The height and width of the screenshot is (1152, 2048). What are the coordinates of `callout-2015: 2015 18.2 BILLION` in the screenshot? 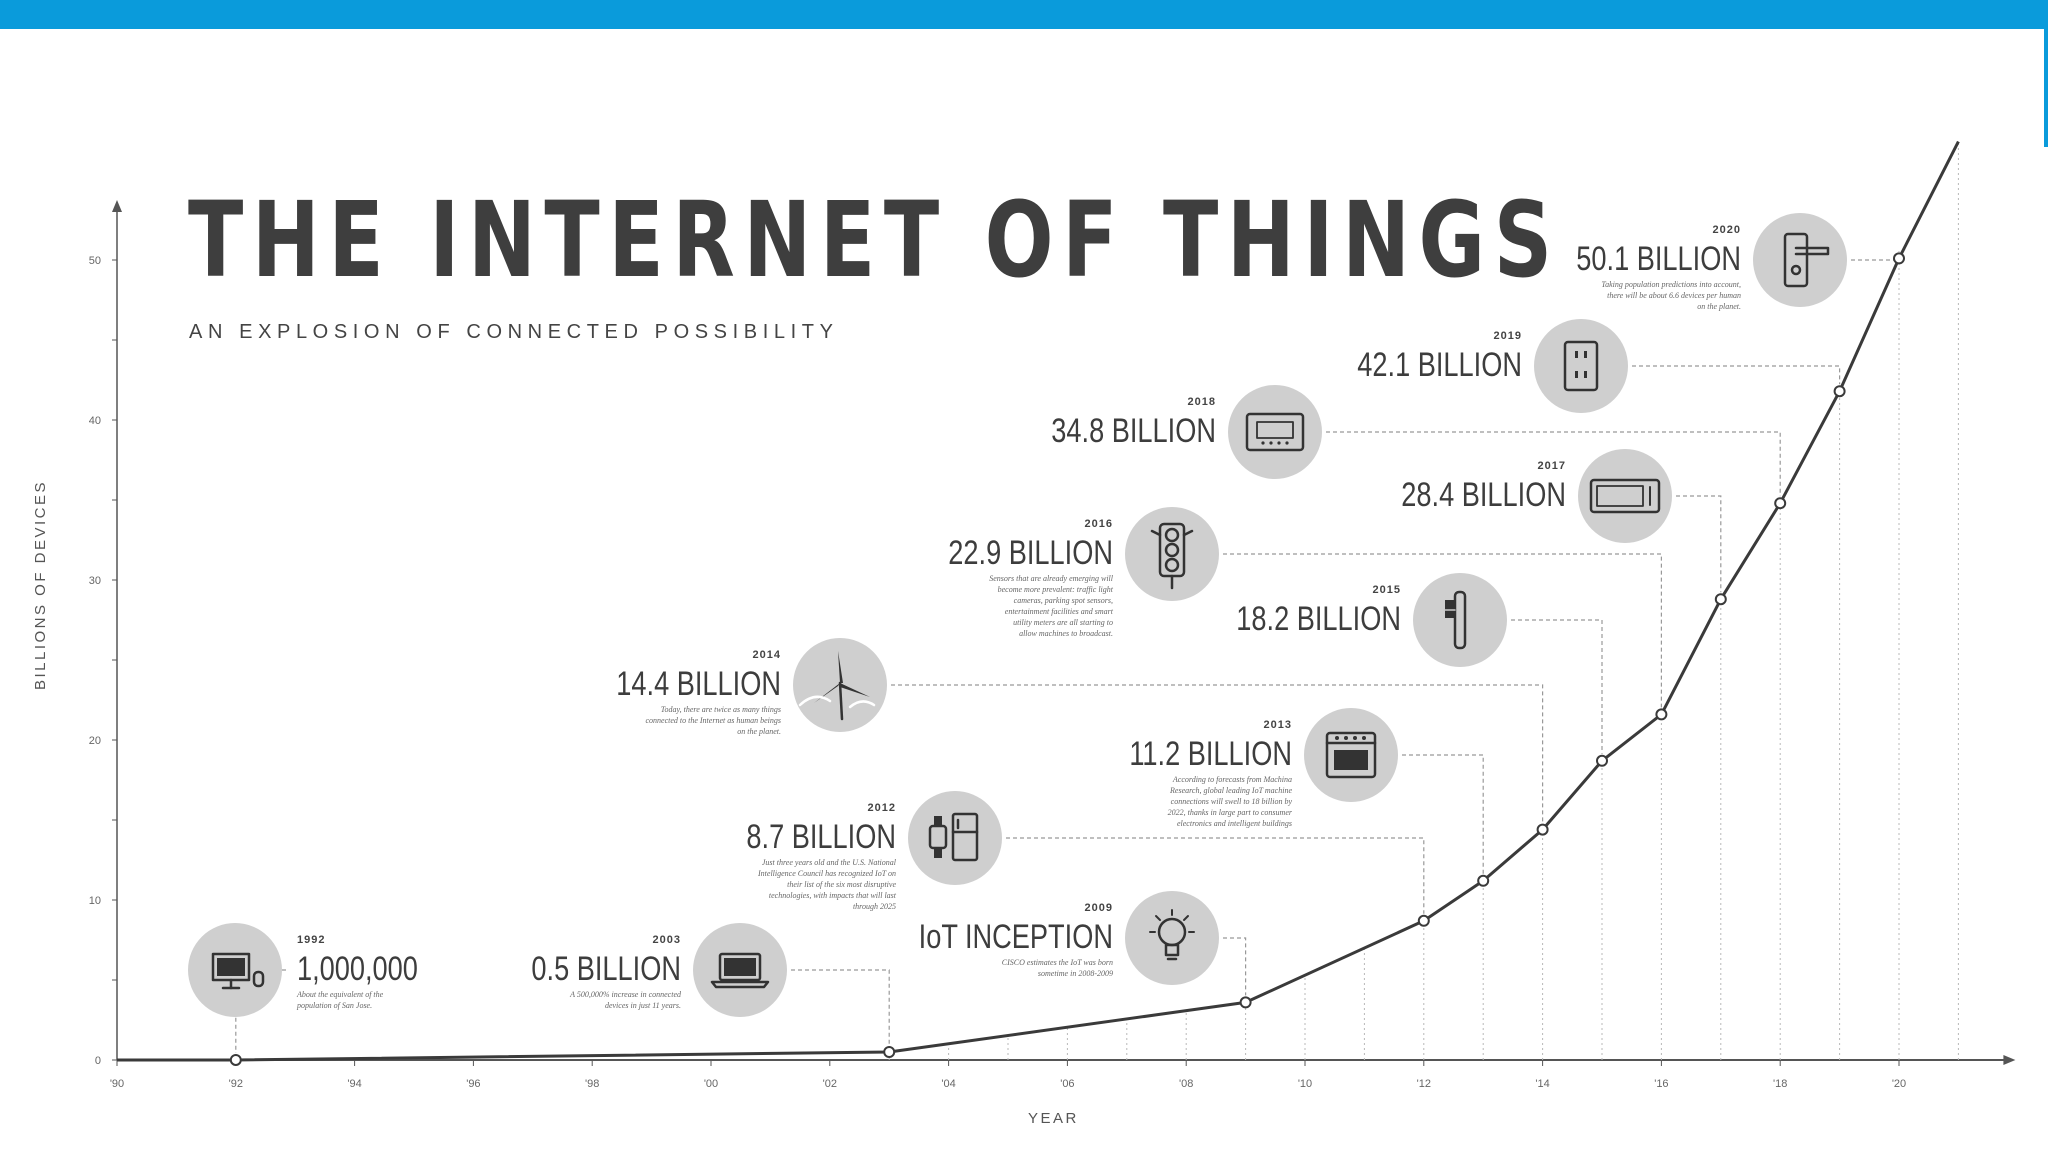 It's located at (1371, 620).